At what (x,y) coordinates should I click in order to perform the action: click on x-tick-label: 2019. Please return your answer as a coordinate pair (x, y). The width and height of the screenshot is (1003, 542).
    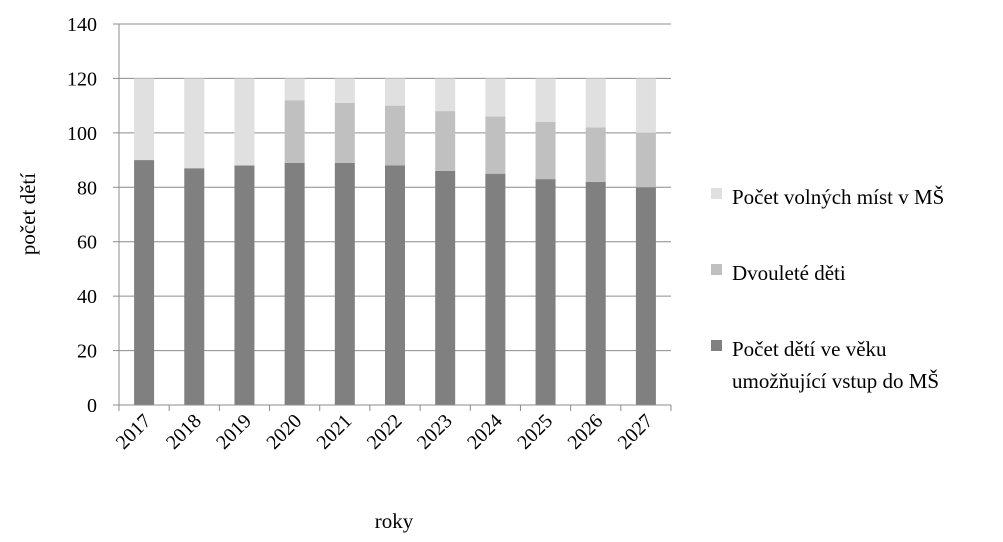
    Looking at the image, I should click on (234, 432).